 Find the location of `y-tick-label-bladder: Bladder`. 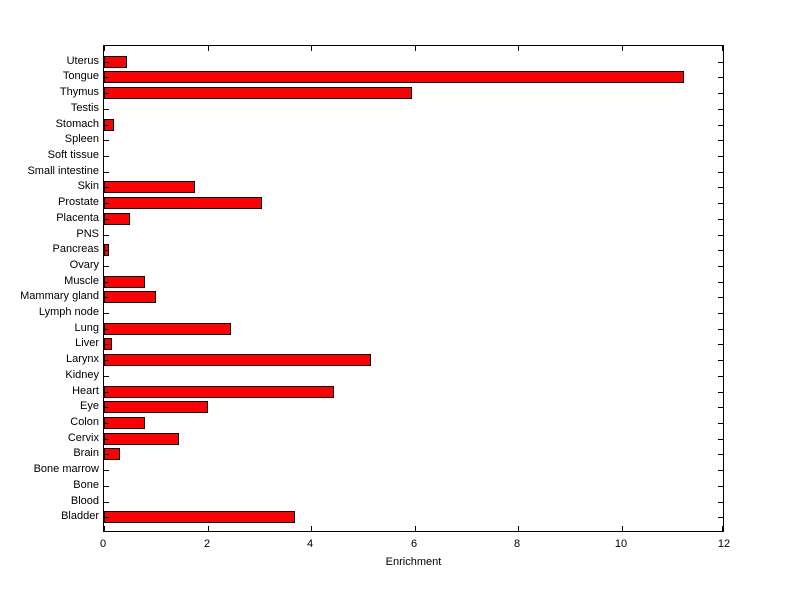

y-tick-label-bladder: Bladder is located at coordinates (80, 516).